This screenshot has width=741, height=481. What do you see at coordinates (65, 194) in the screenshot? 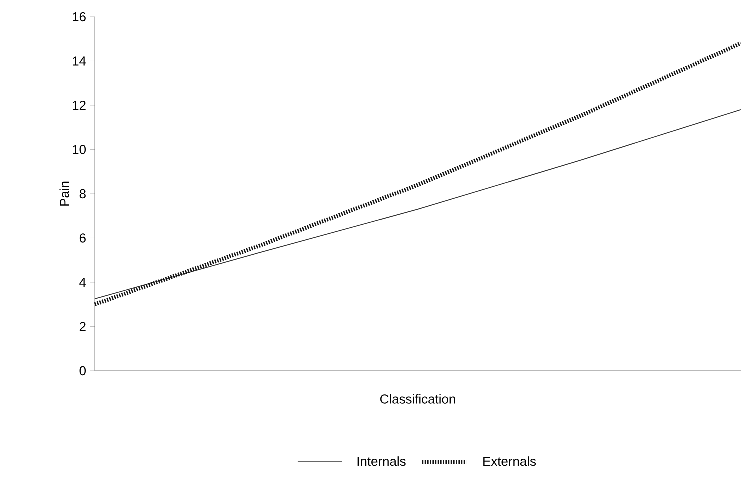
I see `y-axis-title: Pain` at bounding box center [65, 194].